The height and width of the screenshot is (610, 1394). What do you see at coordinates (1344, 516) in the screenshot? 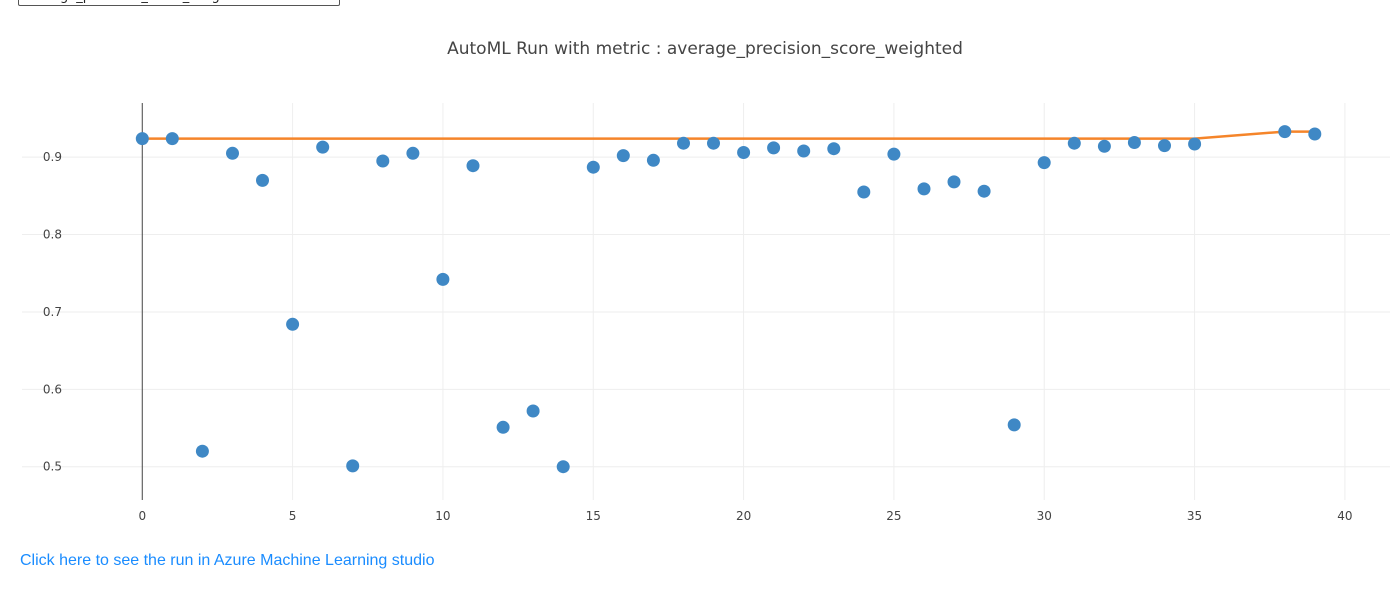
I see `x-tick-label: 40` at bounding box center [1344, 516].